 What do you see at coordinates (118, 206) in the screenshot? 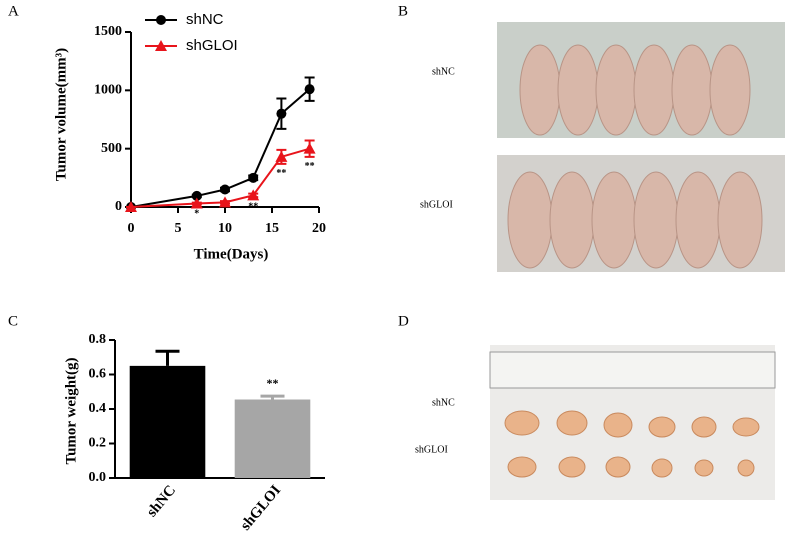
I see `y-tick-label: 0` at bounding box center [118, 206].